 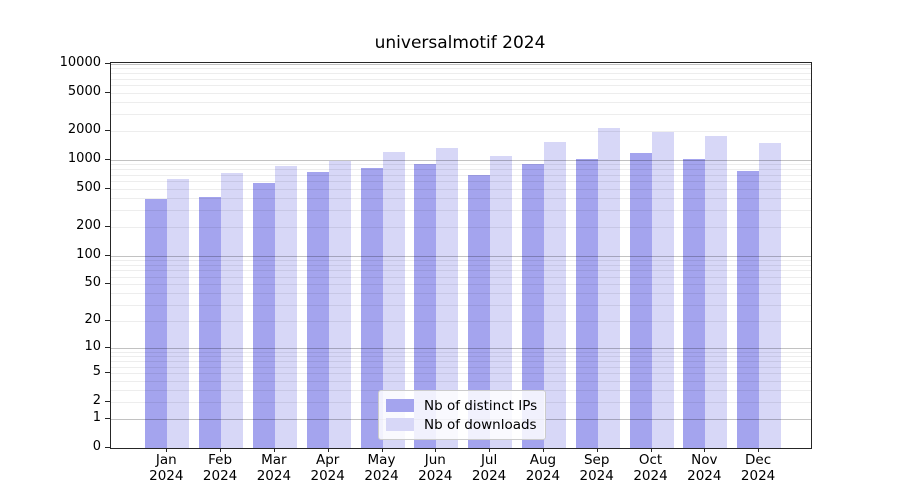 I want to click on legend: Nb of distinct IPs Nb of downloads, so click(x=462, y=415).